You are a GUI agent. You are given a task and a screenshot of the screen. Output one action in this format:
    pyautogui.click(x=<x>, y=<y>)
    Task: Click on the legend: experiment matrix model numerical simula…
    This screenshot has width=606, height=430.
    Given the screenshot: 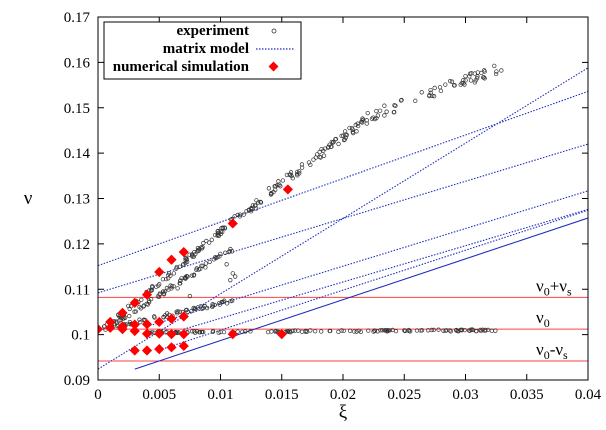 What is the action you would take?
    pyautogui.click(x=202, y=50)
    